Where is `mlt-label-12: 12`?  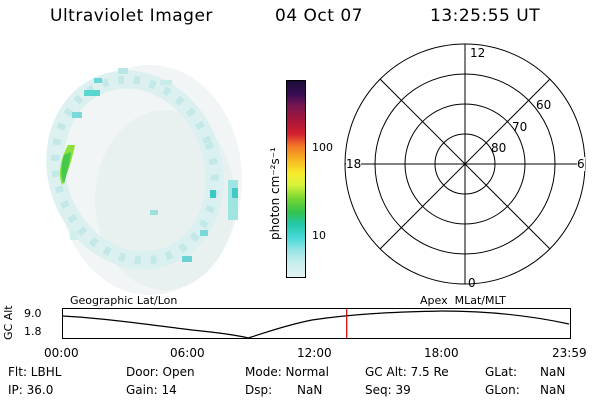
mlt-label-12: 12 is located at coordinates (478, 53).